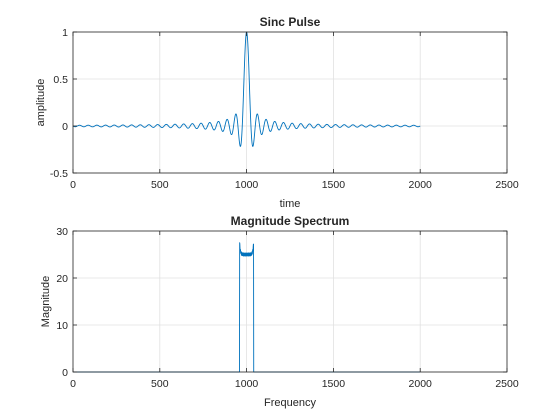 This screenshot has height=420, width=560. Describe the element at coordinates (59, 174) in the screenshot. I see `sinc-y-tick-label: -0.5` at that location.